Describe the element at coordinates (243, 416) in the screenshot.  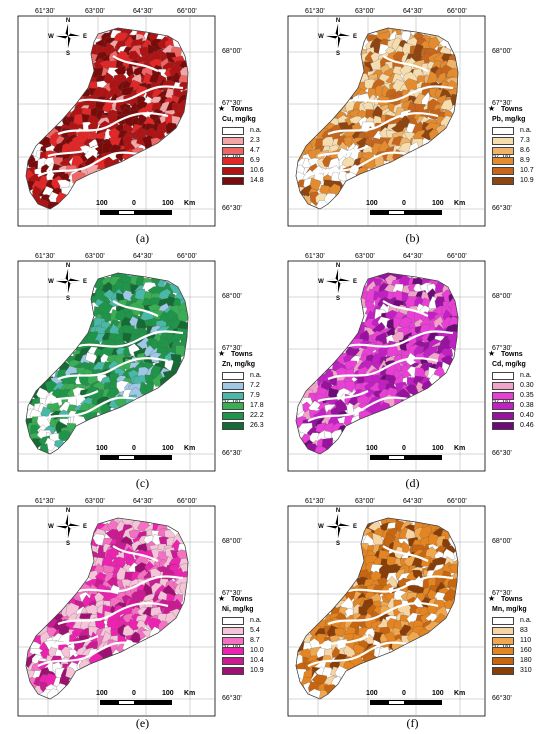
I see `legend-row: 22.2` at that location.